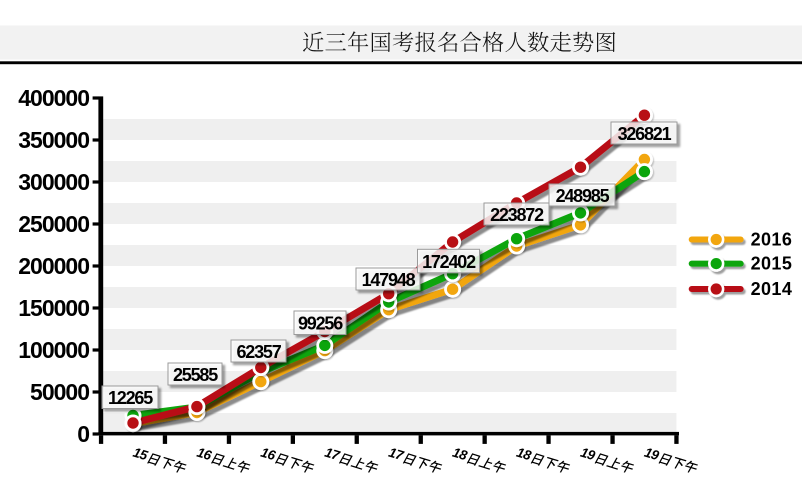 This screenshot has height=485, width=802. I want to click on svg-text: 0, so click(83, 434).